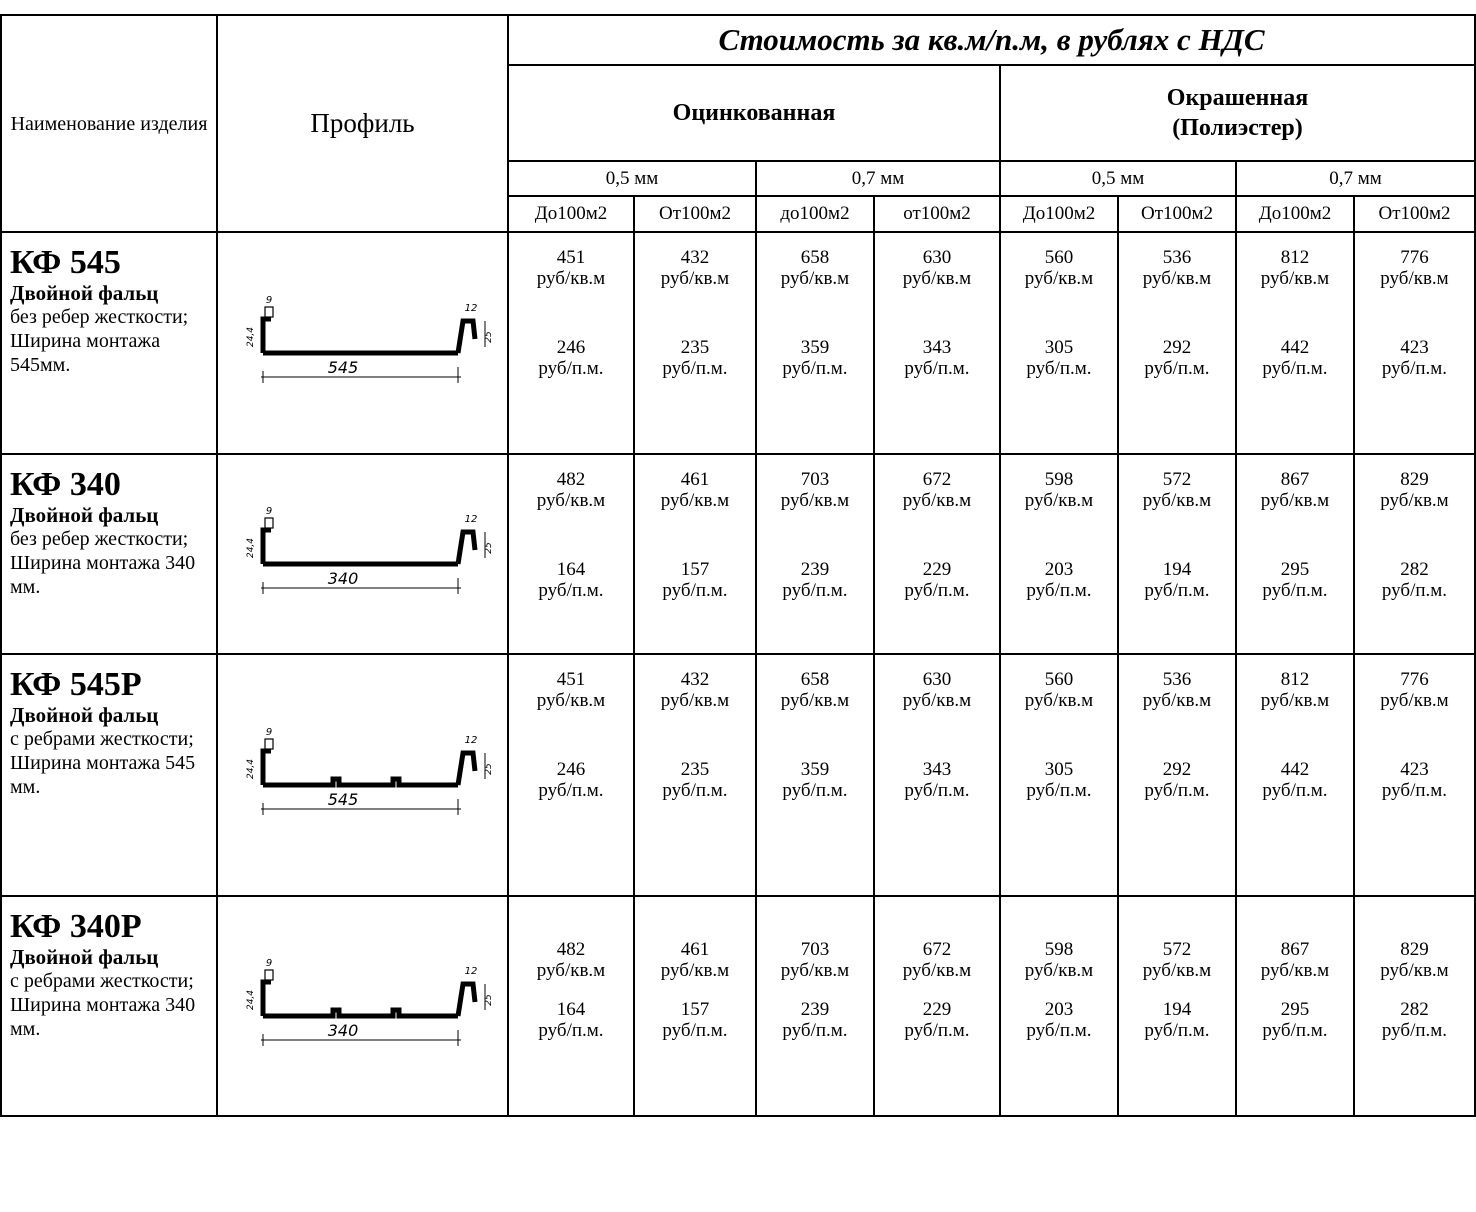  Describe the element at coordinates (370, 771) in the screenshot. I see `profile-drawing: 545 9 12 24,4 25` at that location.